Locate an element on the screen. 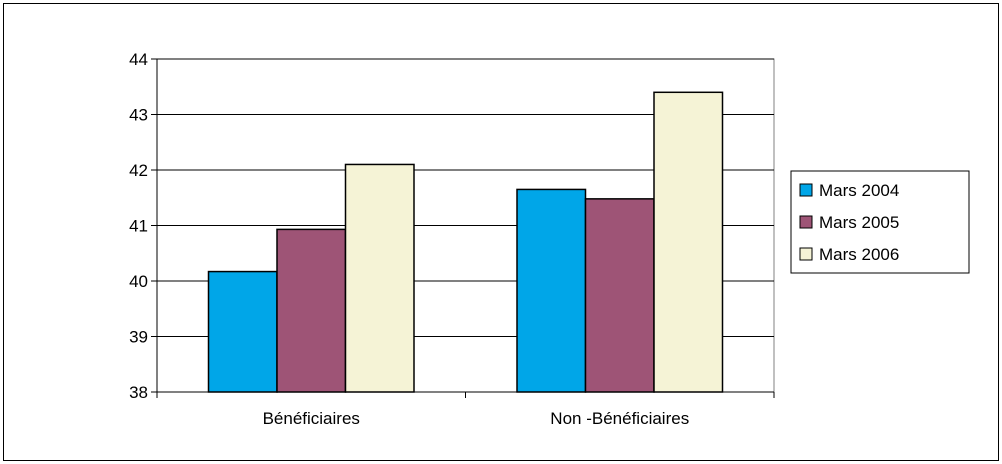 This screenshot has height=464, width=1002. x-tick-label: Bénéficiaires is located at coordinates (311, 418).